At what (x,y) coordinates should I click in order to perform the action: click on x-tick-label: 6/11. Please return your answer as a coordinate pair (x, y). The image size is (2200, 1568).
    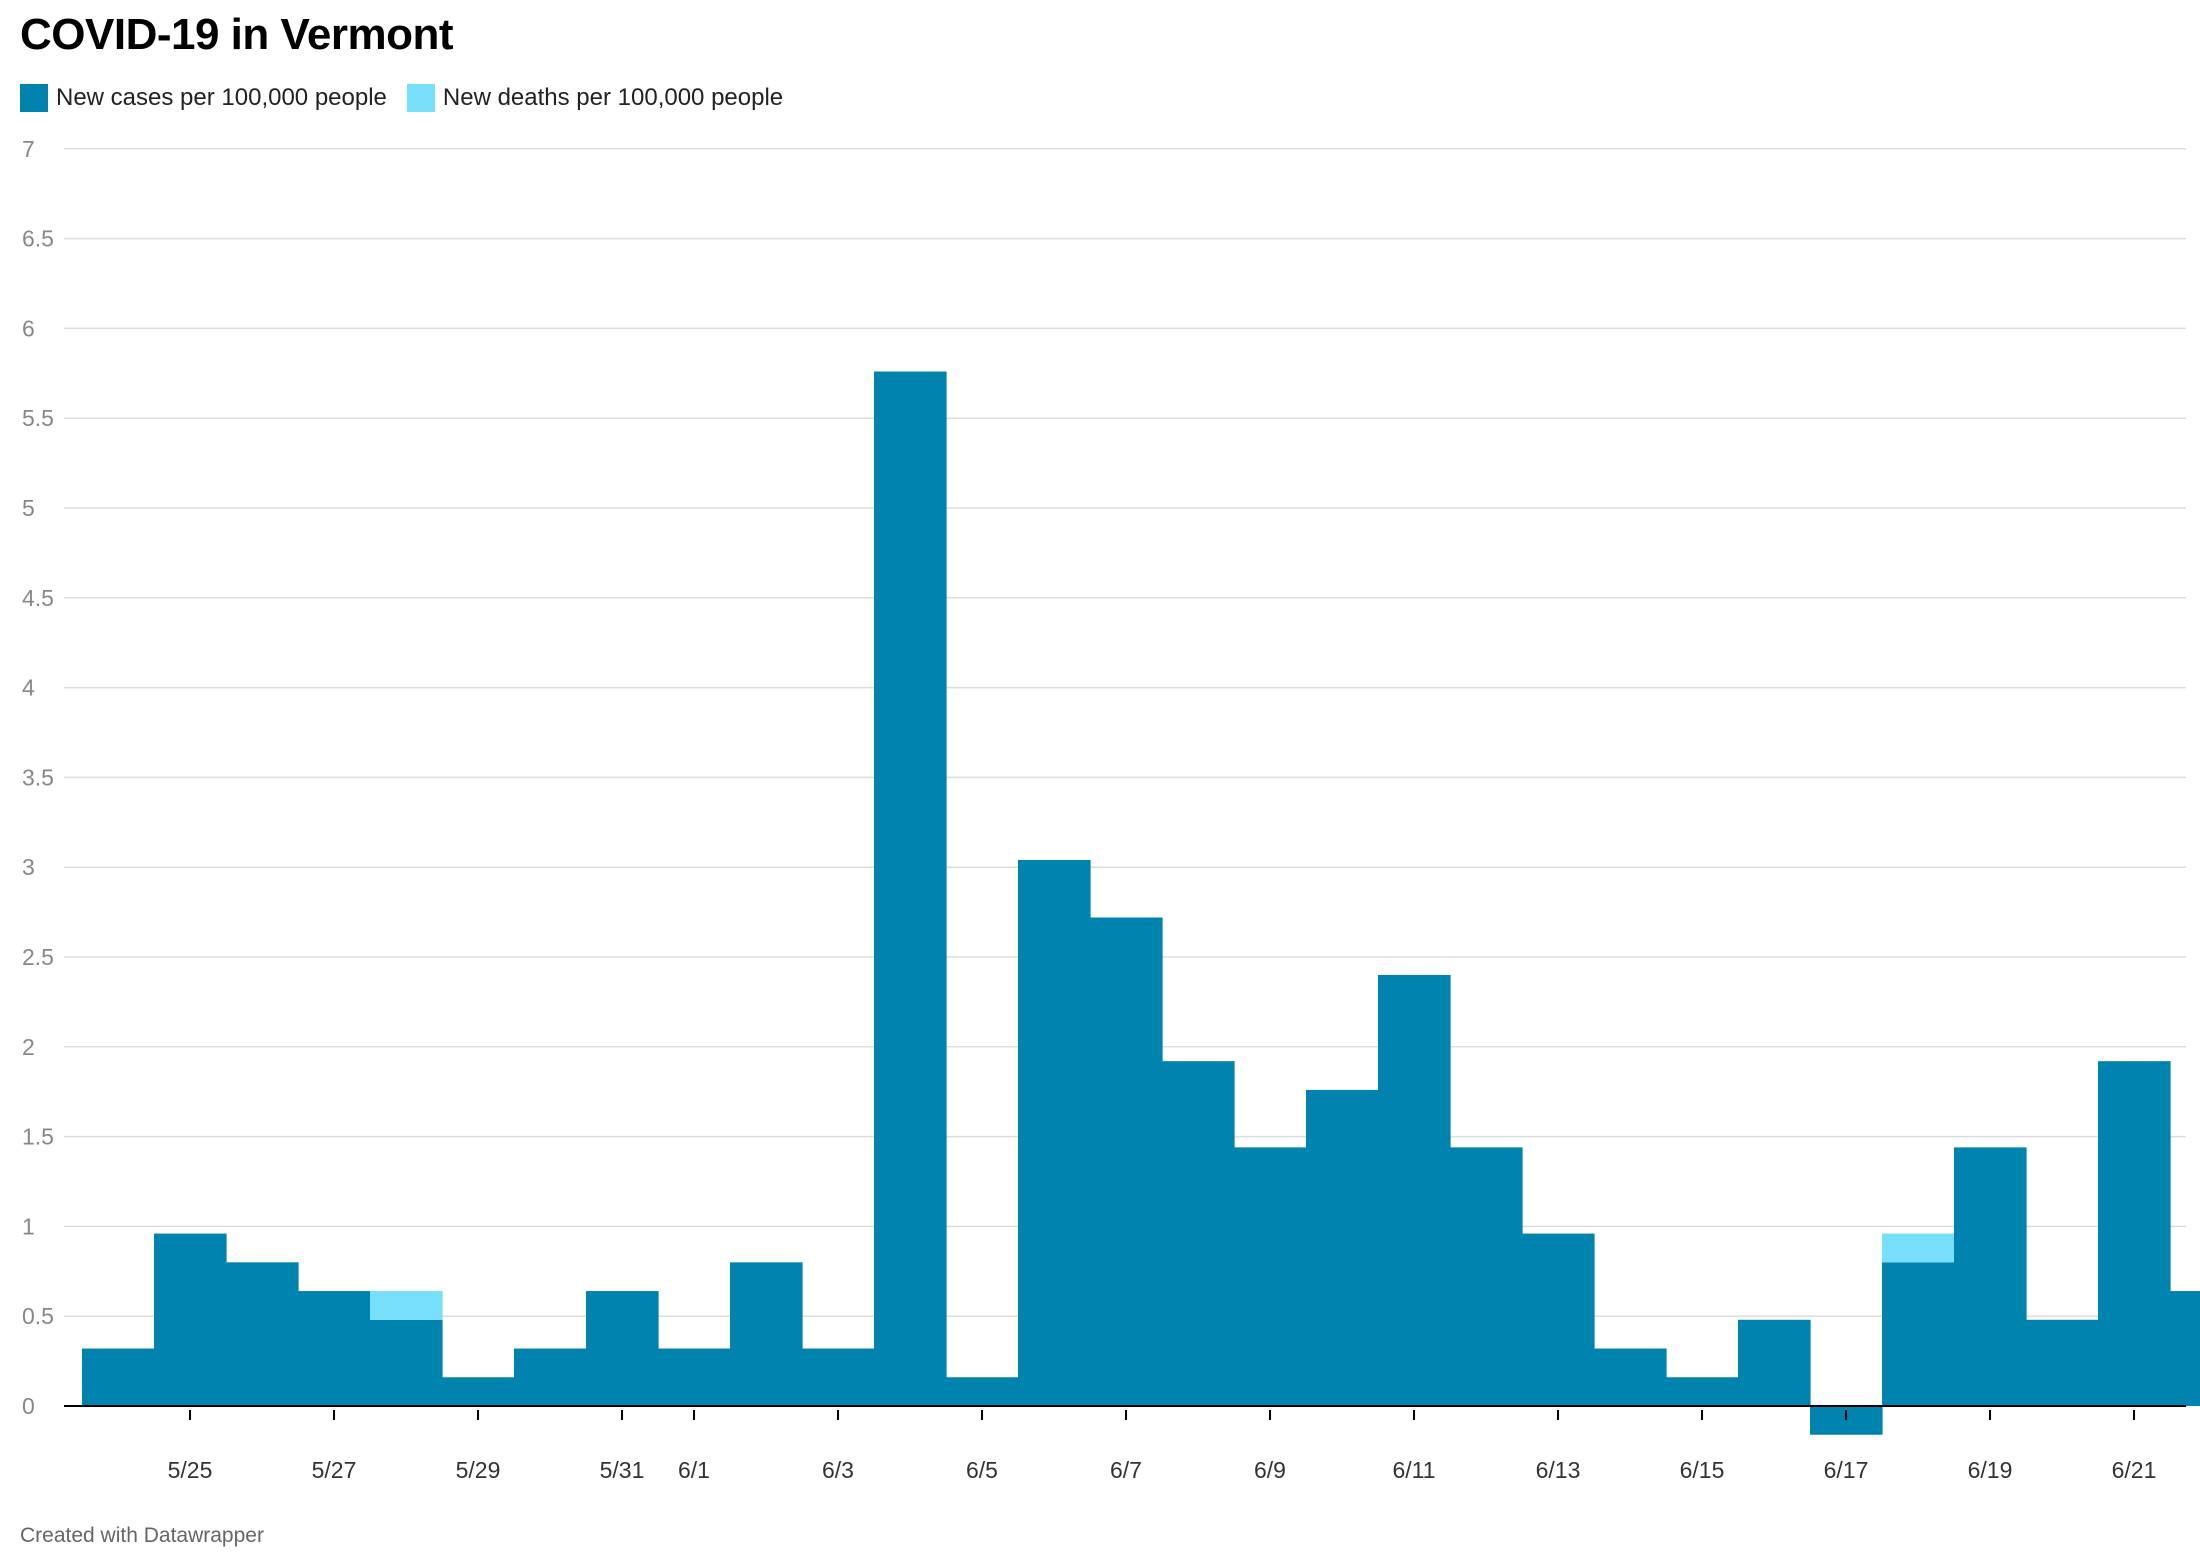
    Looking at the image, I should click on (1413, 1470).